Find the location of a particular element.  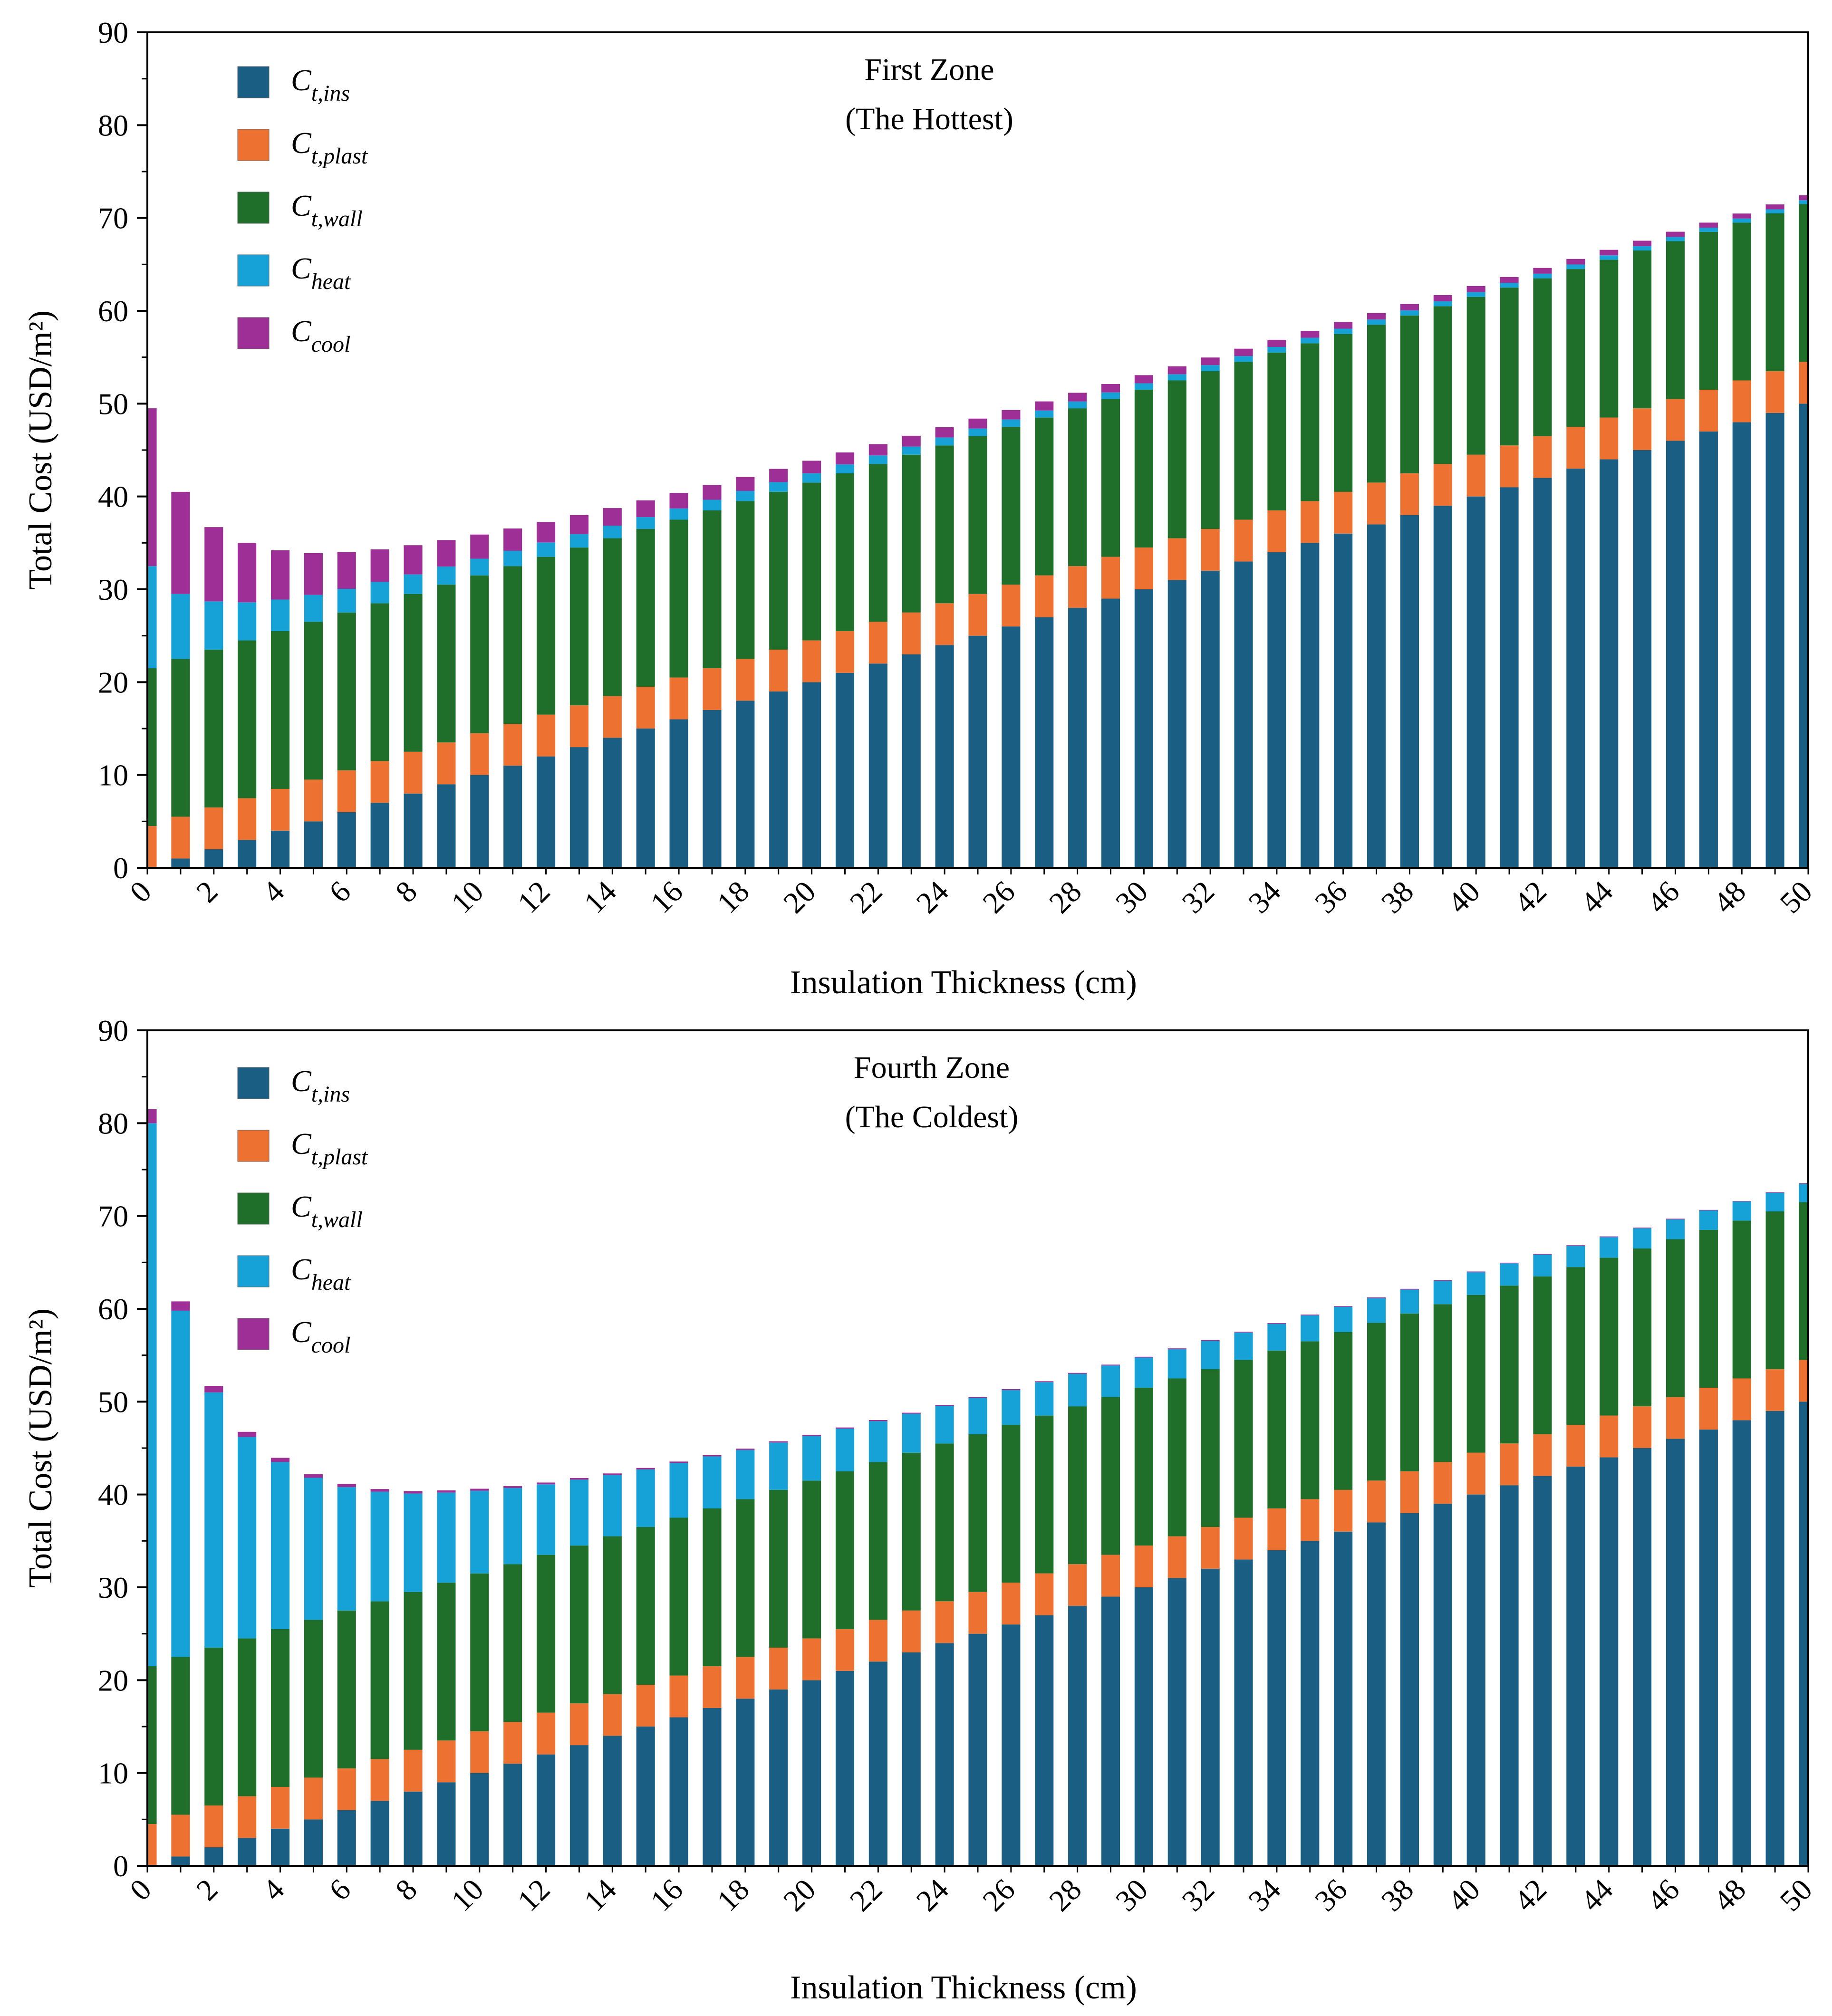

legend-subscript-cool: cool is located at coordinates (331, 1345).